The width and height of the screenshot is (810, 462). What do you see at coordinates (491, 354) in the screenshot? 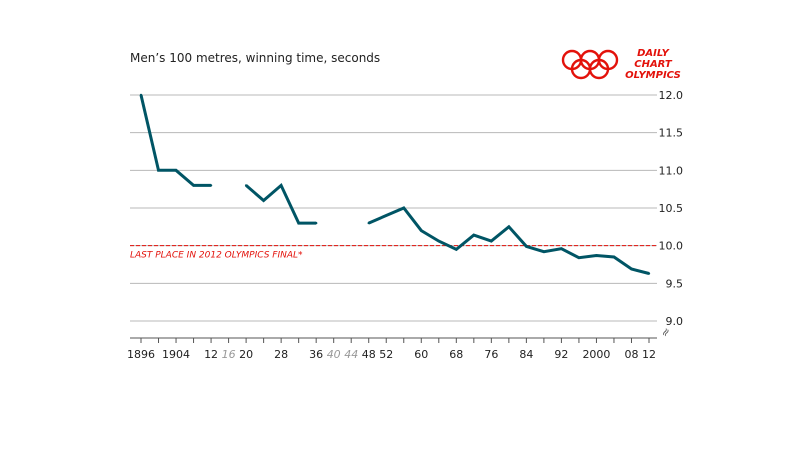
I see `x-tick-label: 76` at bounding box center [491, 354].